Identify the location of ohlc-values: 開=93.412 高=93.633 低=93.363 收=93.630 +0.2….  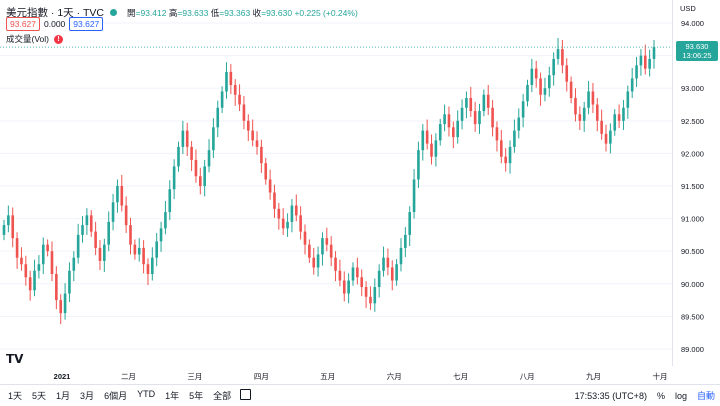
(242, 13).